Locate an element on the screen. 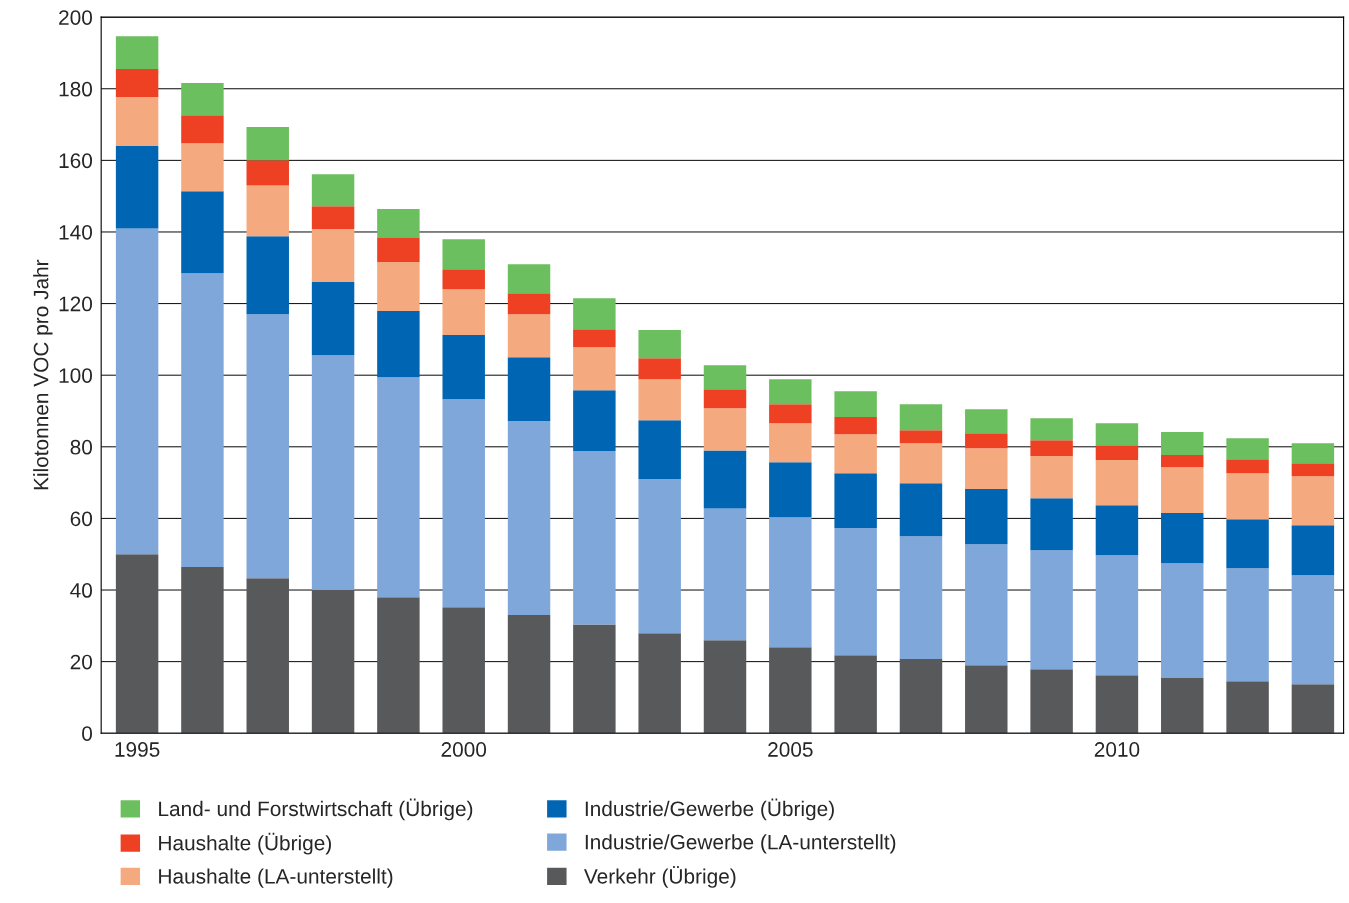 This screenshot has width=1349, height=903. legend-label: Haushalte (LA-unterstellt) is located at coordinates (276, 878).